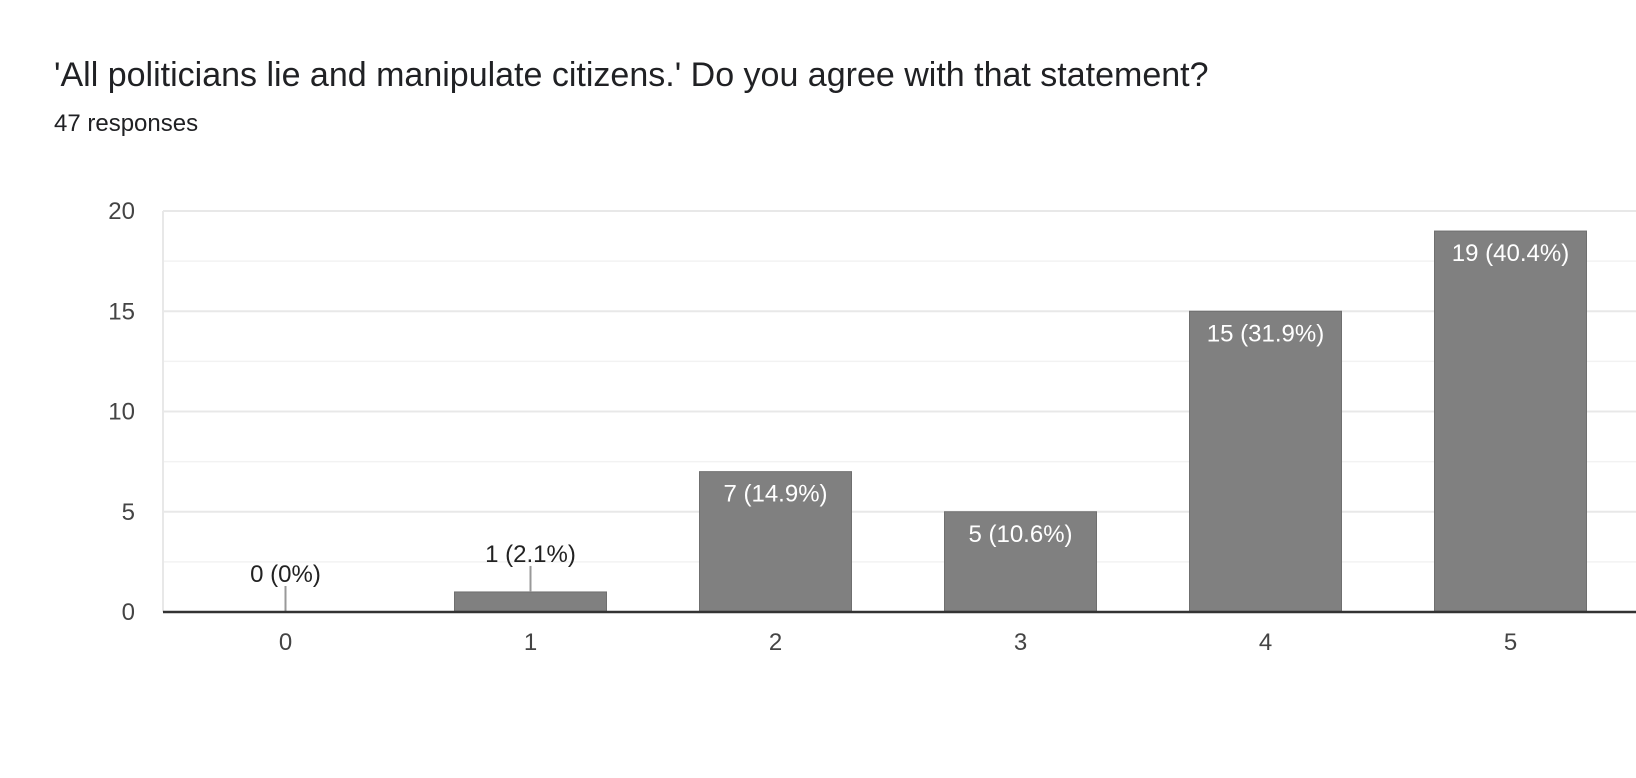  Describe the element at coordinates (121, 211) in the screenshot. I see `y-tick-label: 20` at that location.